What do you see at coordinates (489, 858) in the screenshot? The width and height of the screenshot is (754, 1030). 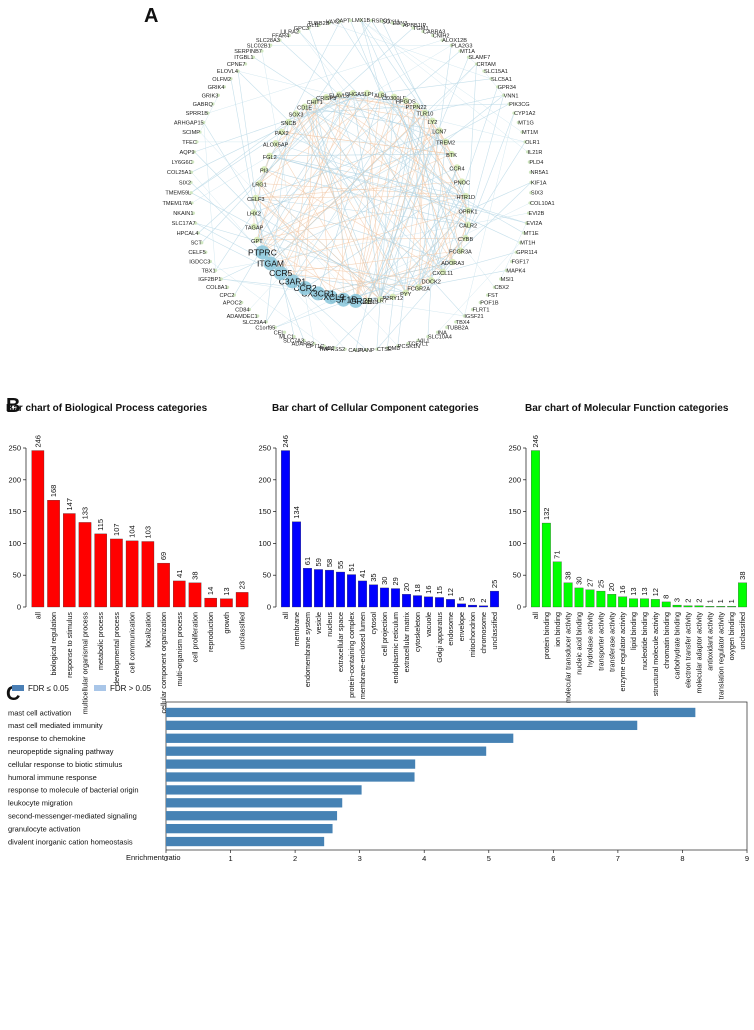 I see `x-tick-label: 5` at bounding box center [489, 858].